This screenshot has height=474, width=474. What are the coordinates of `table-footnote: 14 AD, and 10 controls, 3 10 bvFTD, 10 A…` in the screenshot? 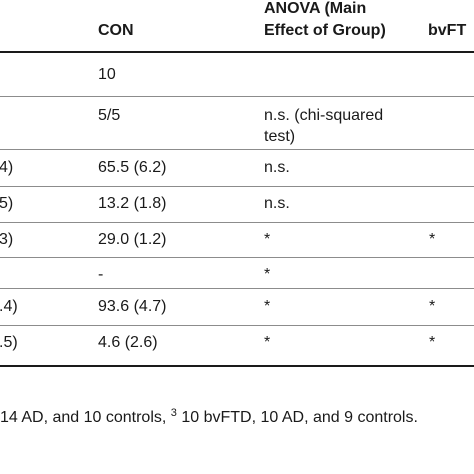 It's located at (209, 418).